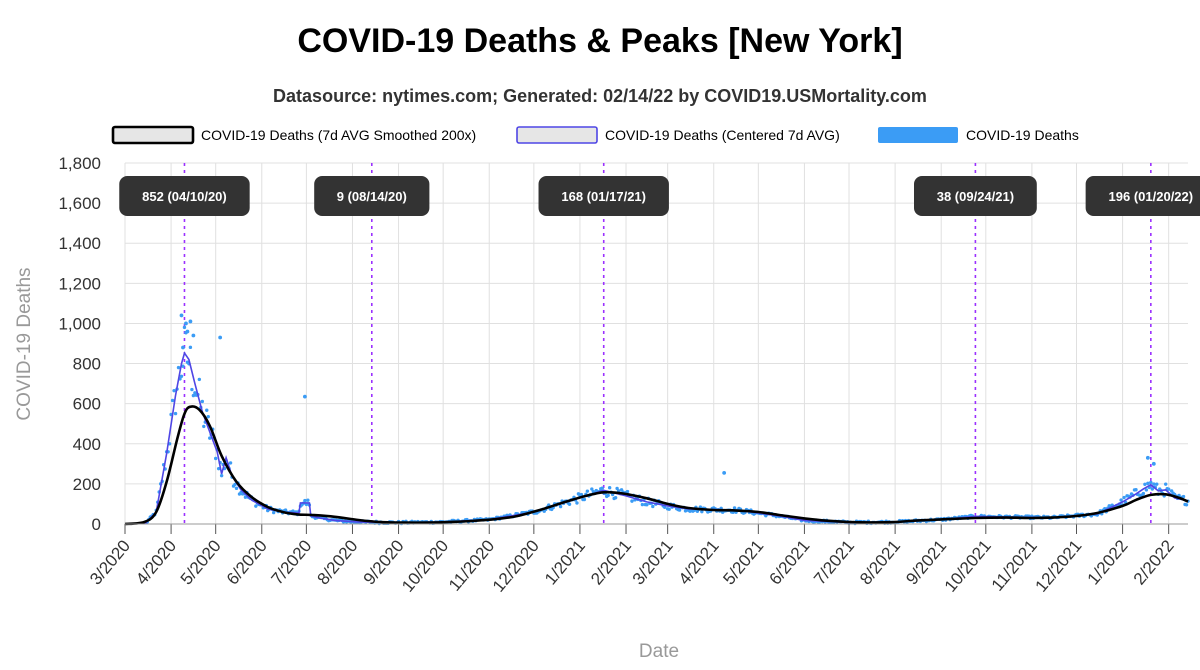 Image resolution: width=1200 pixels, height=670 pixels. Describe the element at coordinates (201, 562) in the screenshot. I see `x-tick-label: 5/2020` at that location.